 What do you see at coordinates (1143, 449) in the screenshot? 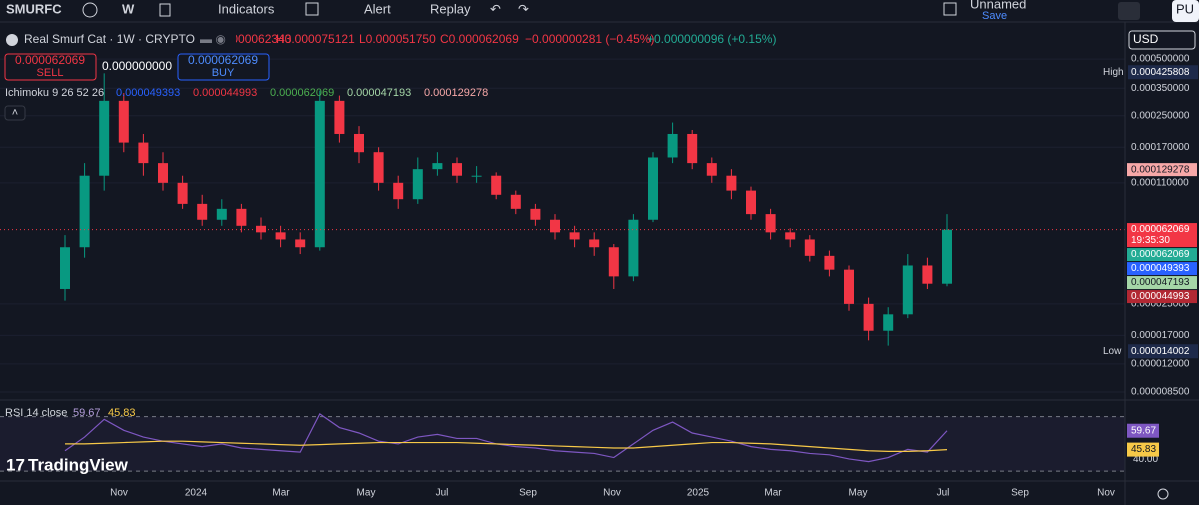
I see `rsi-ma-tag` at bounding box center [1143, 449].